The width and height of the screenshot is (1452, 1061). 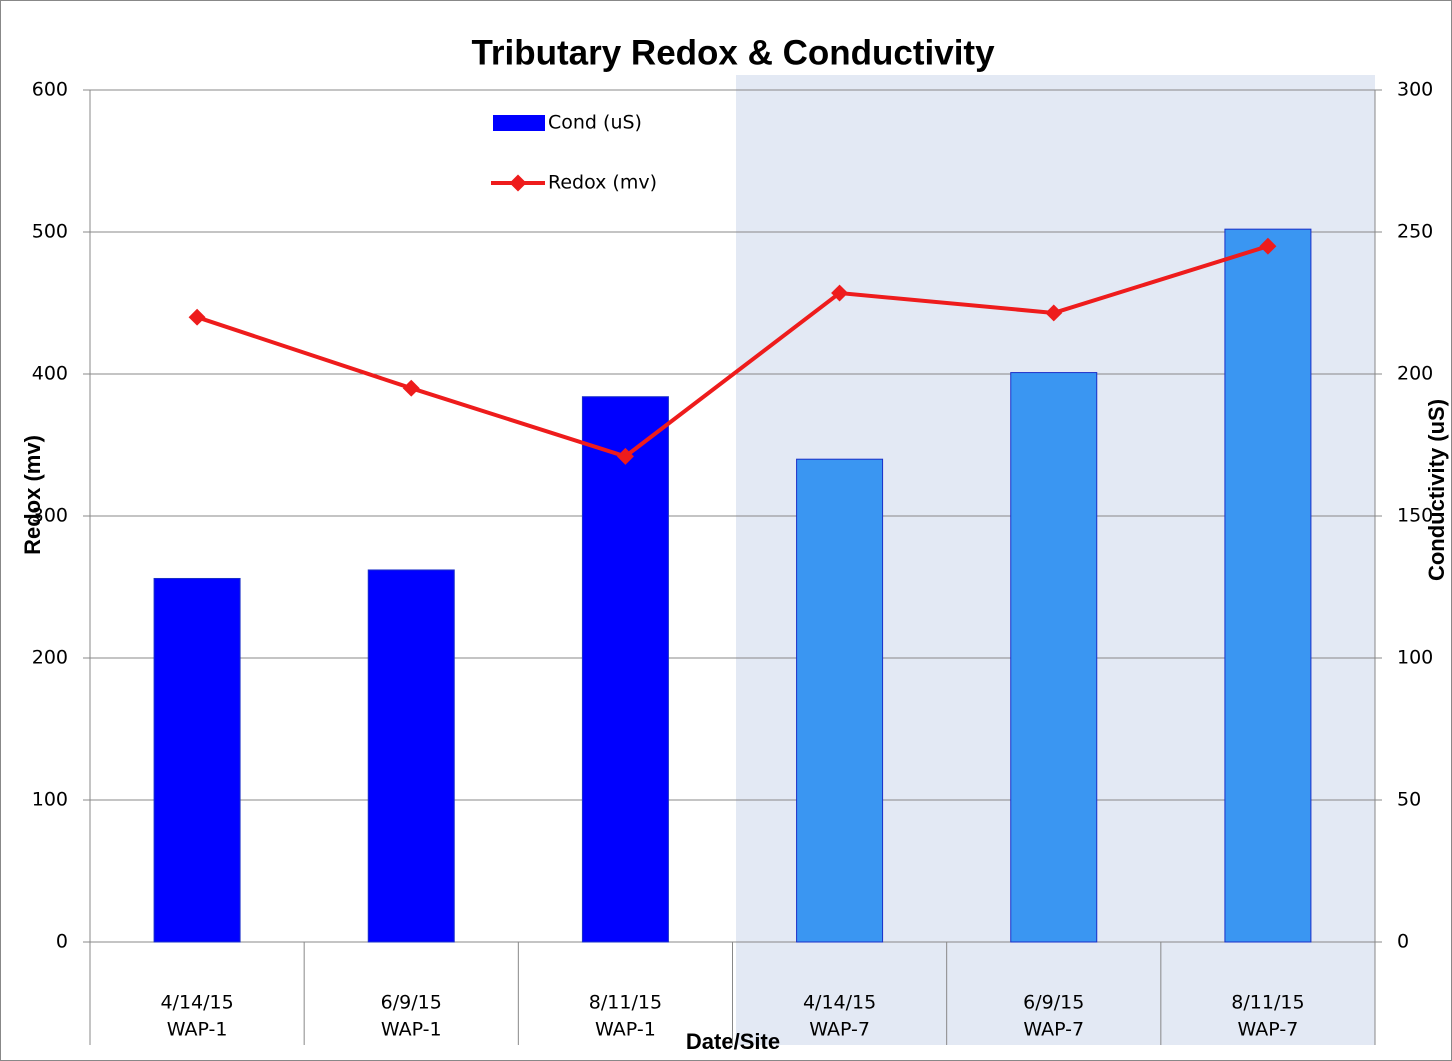 I want to click on y2-tick-label: 200, so click(x=1415, y=374).